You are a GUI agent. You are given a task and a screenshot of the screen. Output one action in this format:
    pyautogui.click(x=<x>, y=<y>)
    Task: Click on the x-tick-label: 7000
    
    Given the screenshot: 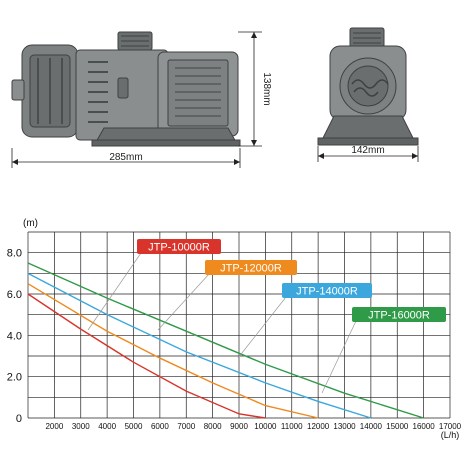 What is the action you would take?
    pyautogui.click(x=186, y=426)
    